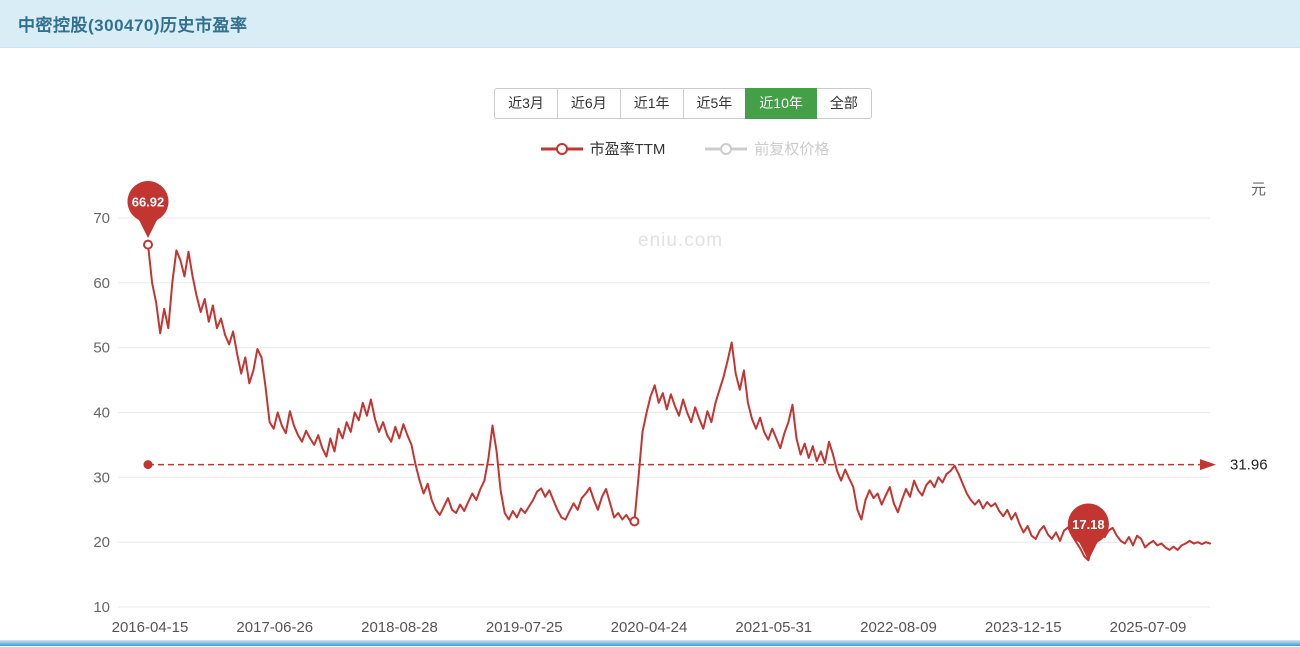  Describe the element at coordinates (1208, 464) in the screenshot. I see `markline-arrow-icon` at that location.